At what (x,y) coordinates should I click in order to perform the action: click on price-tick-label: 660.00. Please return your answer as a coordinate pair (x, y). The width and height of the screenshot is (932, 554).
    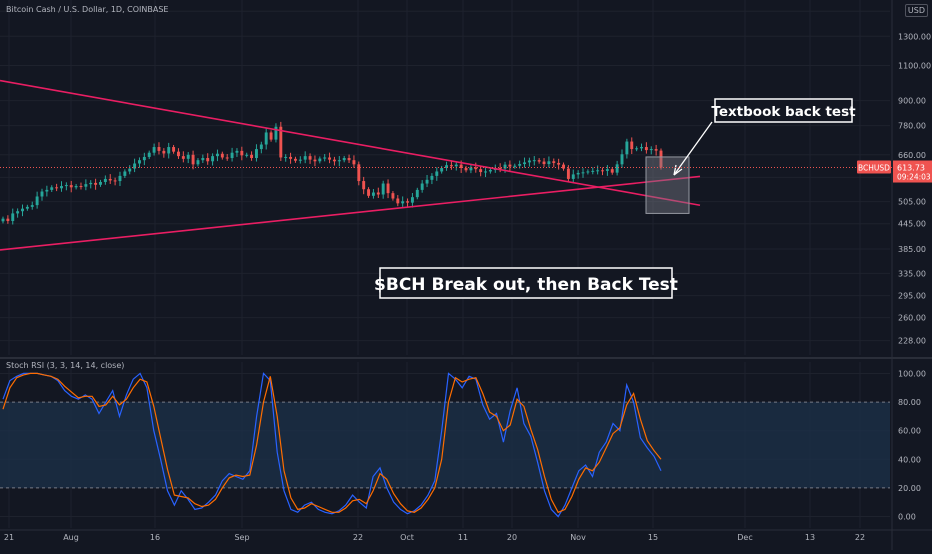
    Looking at the image, I should click on (912, 155).